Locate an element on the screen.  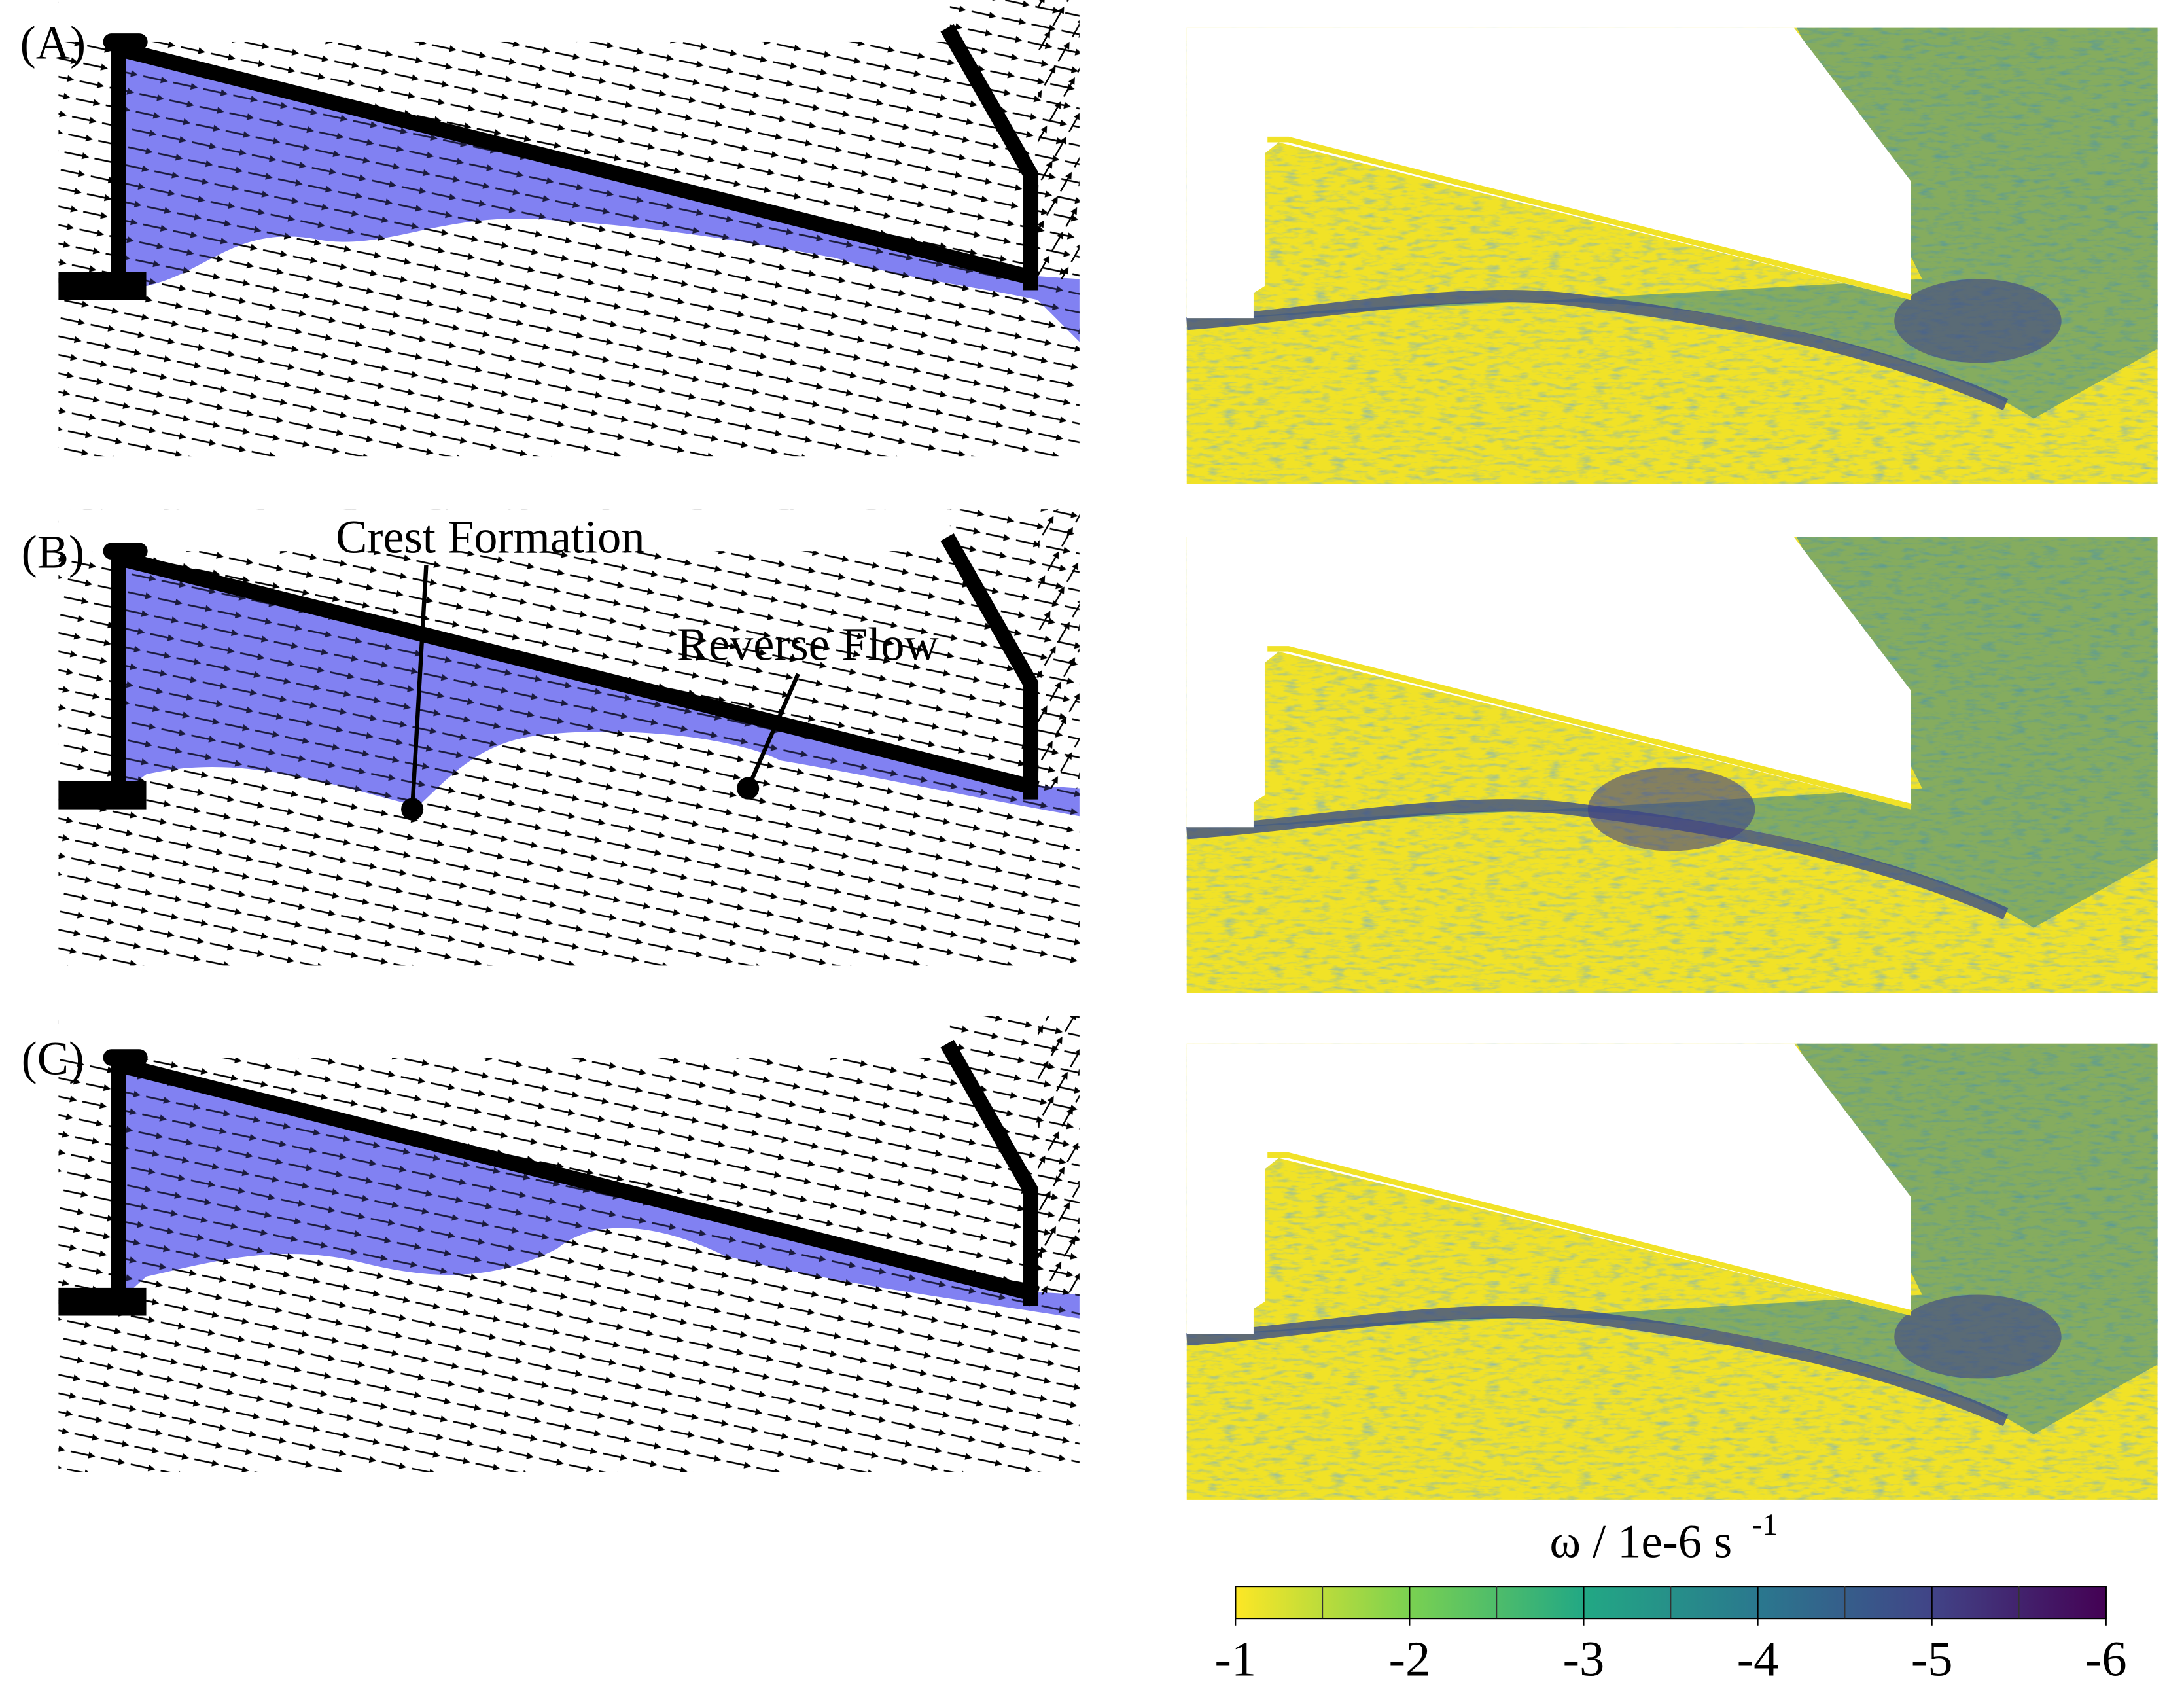
colorbar-tick-label: -2 is located at coordinates (1409, 1658).